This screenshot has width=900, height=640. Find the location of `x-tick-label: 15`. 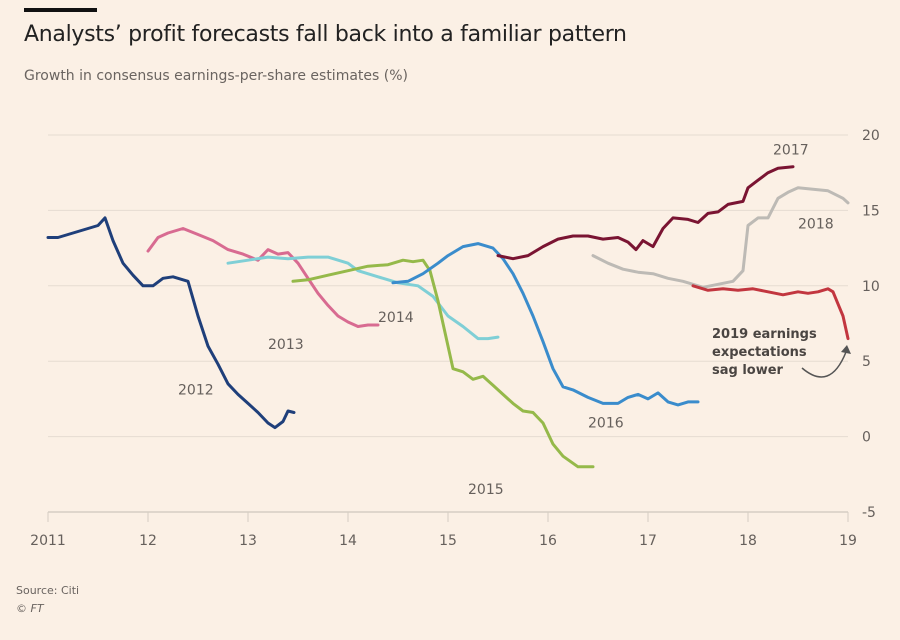

x-tick-label: 15 is located at coordinates (448, 541).